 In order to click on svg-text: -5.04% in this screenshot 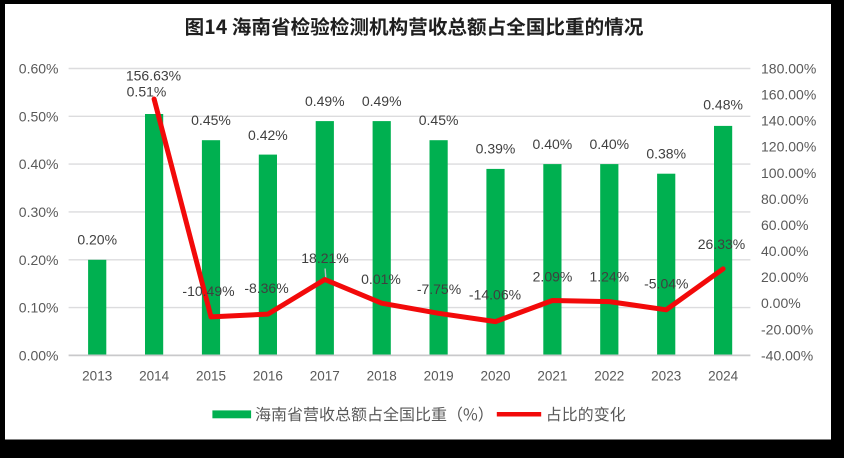, I will do `click(666, 283)`.